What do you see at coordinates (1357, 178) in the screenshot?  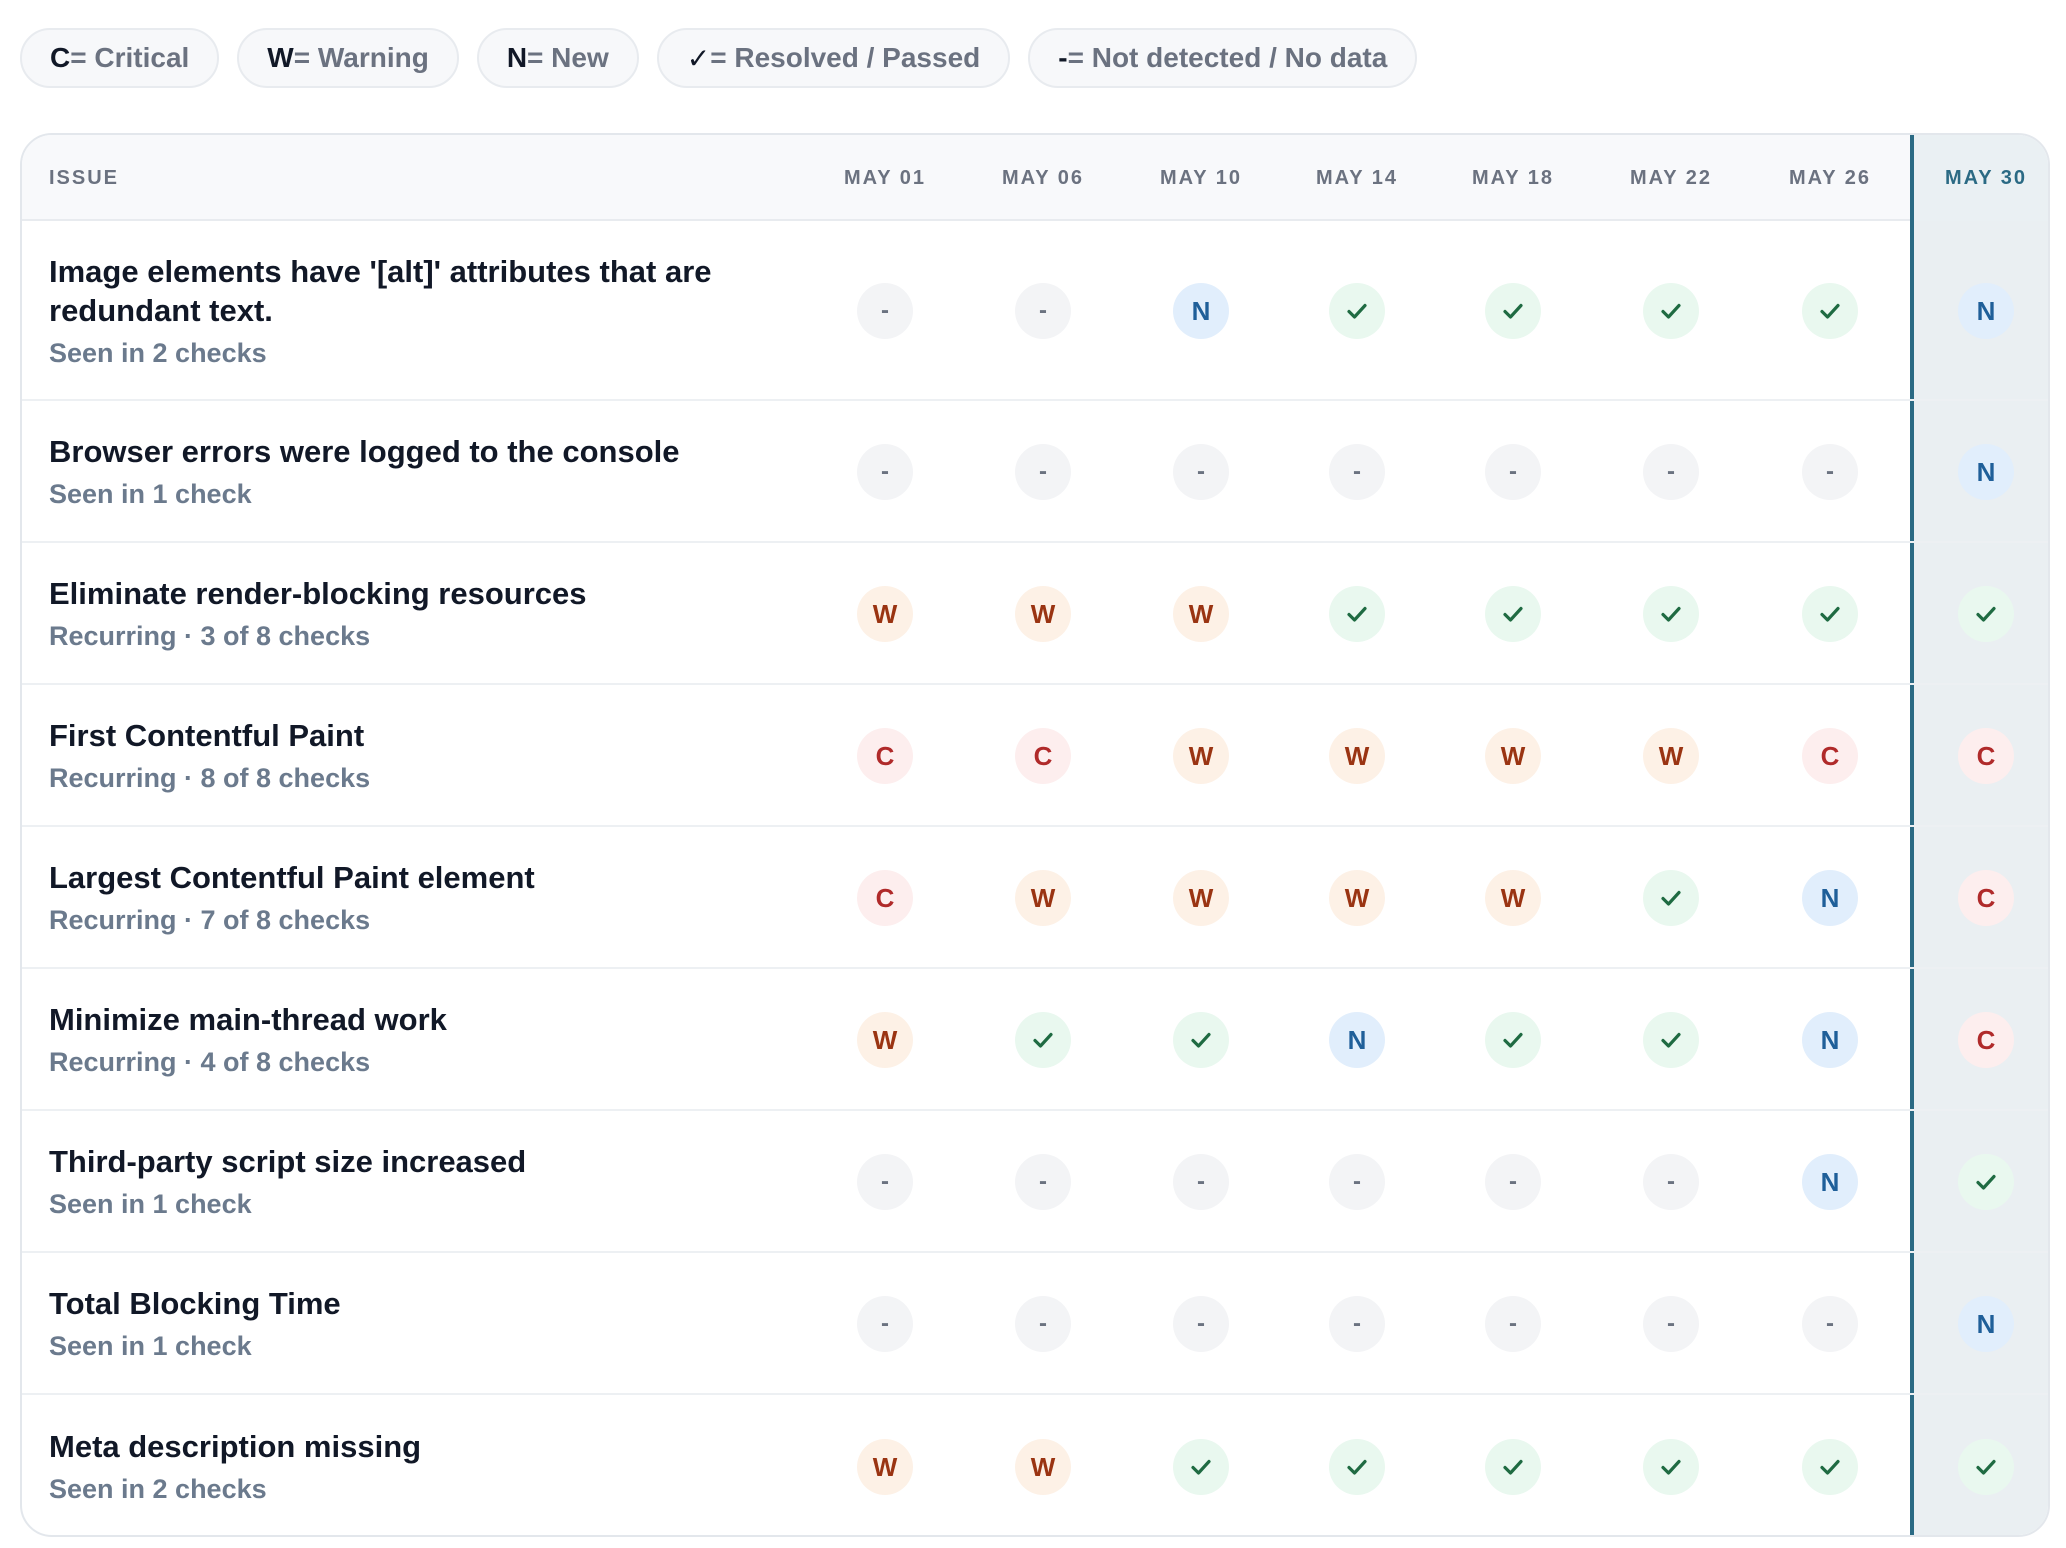 I see `date-column-header: MAY 14` at bounding box center [1357, 178].